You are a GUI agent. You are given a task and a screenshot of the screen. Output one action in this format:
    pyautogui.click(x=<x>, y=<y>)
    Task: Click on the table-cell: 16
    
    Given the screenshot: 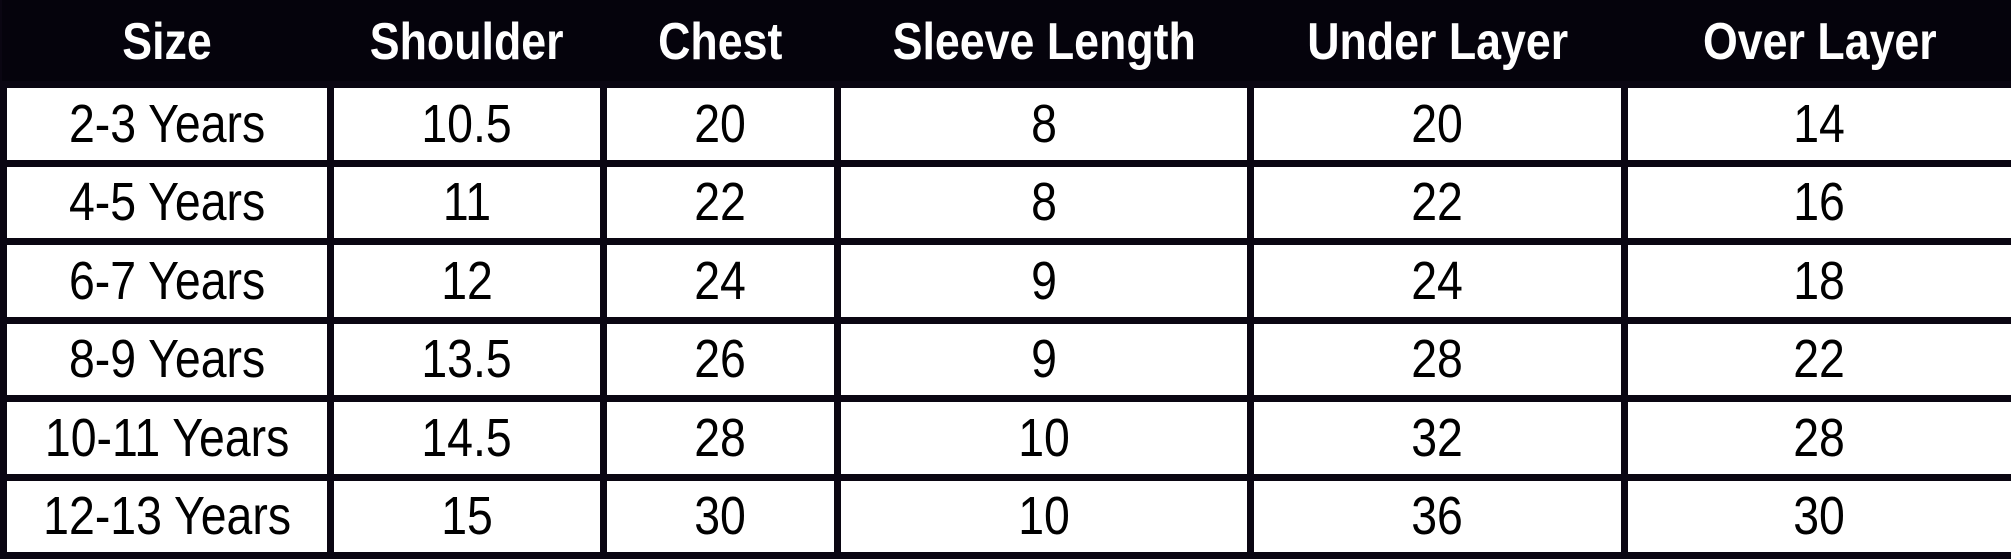 What is the action you would take?
    pyautogui.click(x=1816, y=202)
    